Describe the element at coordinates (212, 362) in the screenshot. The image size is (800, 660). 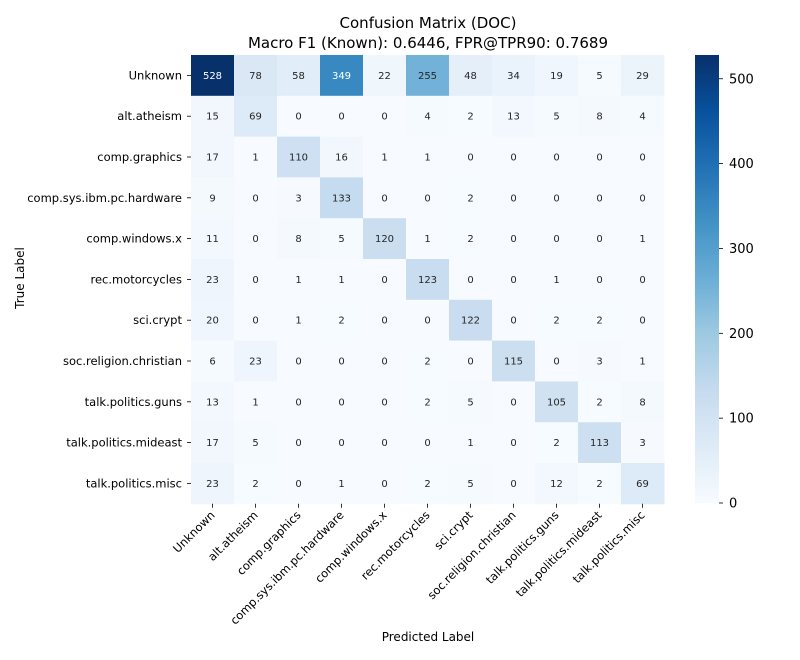
I see `cell-value-label: 6` at that location.